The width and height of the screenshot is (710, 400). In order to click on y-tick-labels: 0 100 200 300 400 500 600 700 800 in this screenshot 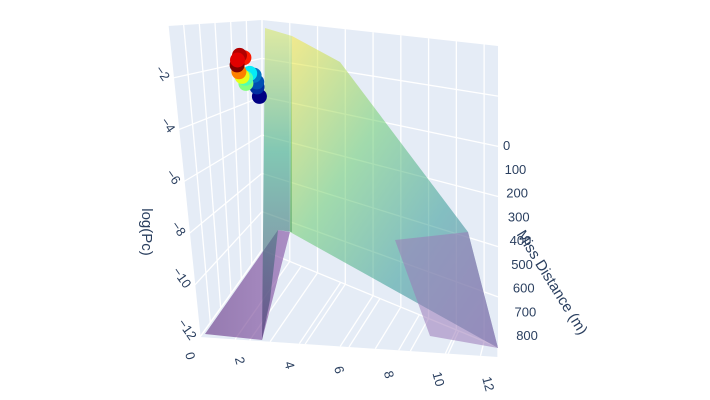, I will do `click(520, 240)`.